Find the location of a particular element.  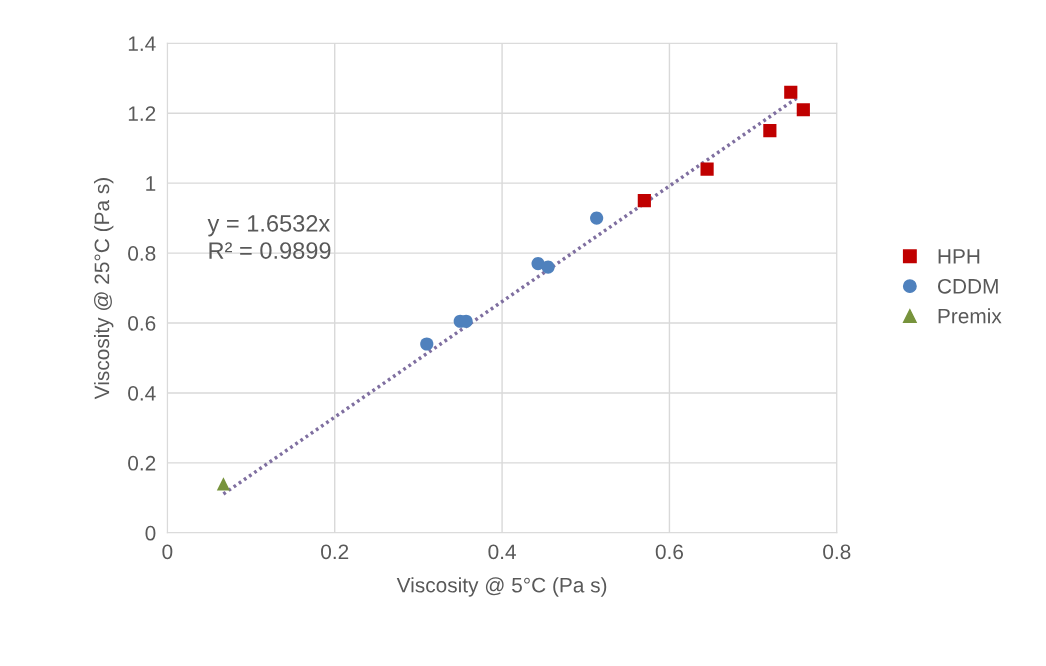

y-tick-label: 1.4 is located at coordinates (142, 43).